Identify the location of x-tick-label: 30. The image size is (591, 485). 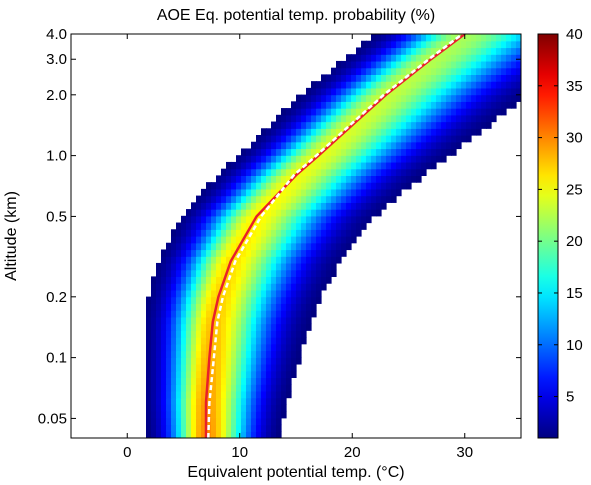
(464, 452).